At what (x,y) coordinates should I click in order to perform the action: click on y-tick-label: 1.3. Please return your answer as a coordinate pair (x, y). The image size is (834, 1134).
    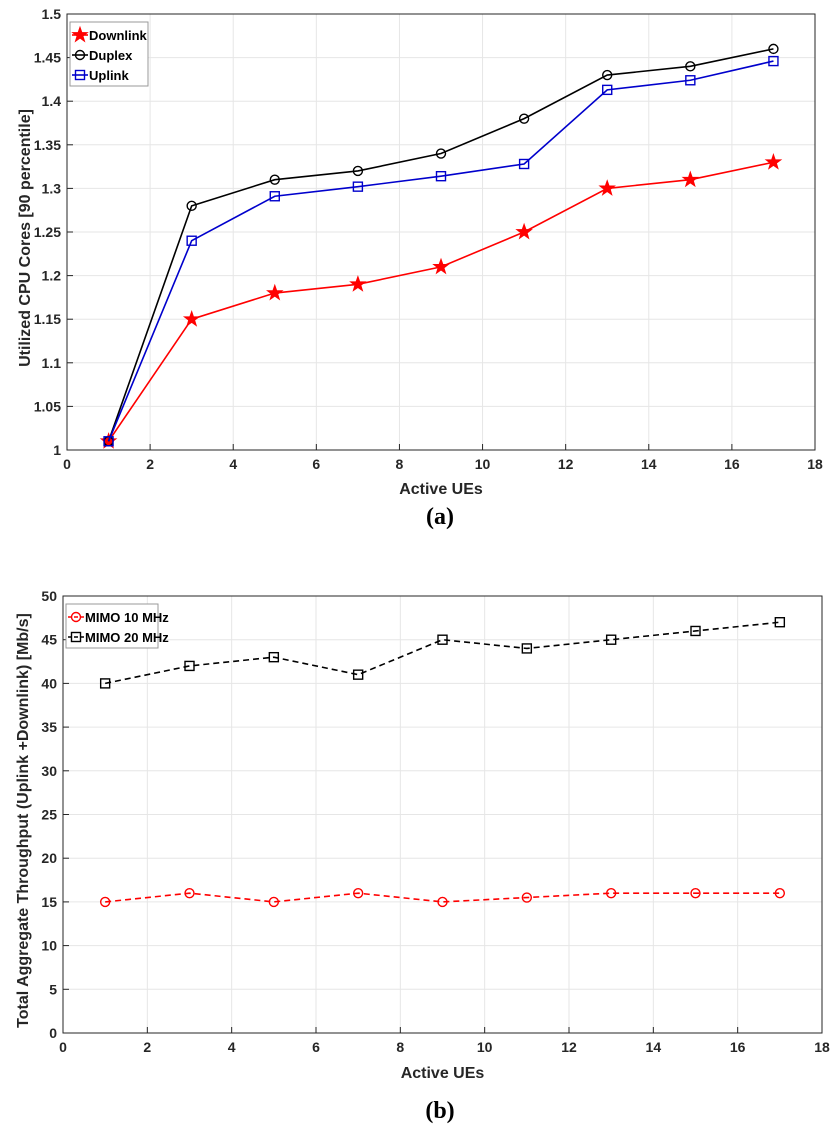
    Looking at the image, I should click on (52, 188).